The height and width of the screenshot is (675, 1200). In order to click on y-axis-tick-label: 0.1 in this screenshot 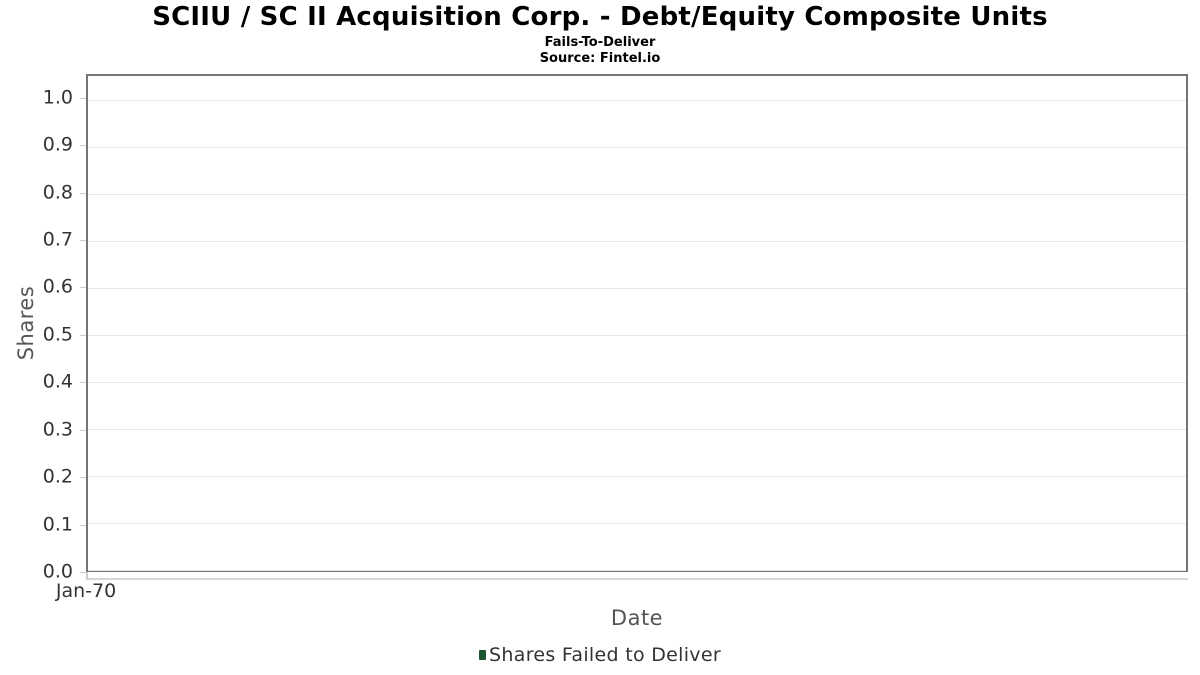, I will do `click(57, 524)`.